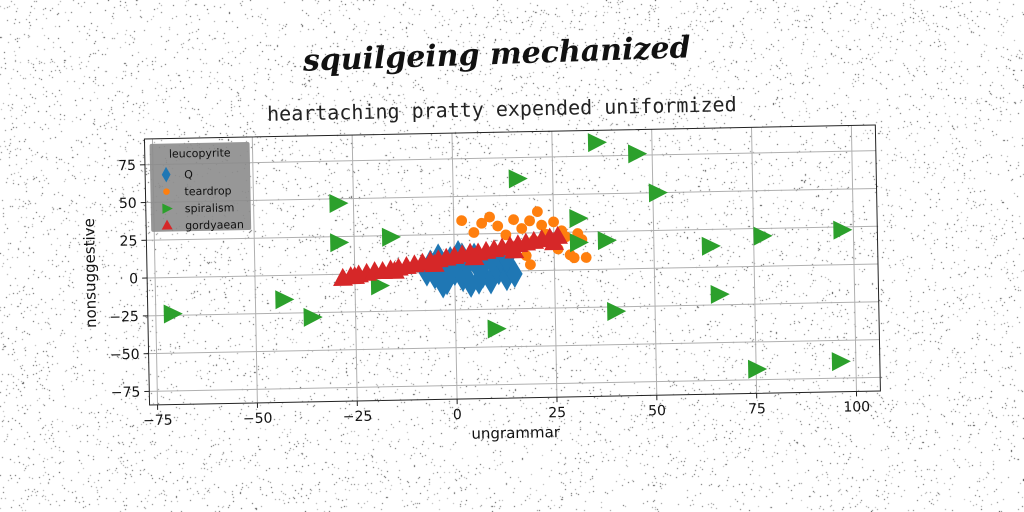 The image size is (1024, 512). What do you see at coordinates (657, 411) in the screenshot?
I see `x-tick-label: 50` at bounding box center [657, 411].